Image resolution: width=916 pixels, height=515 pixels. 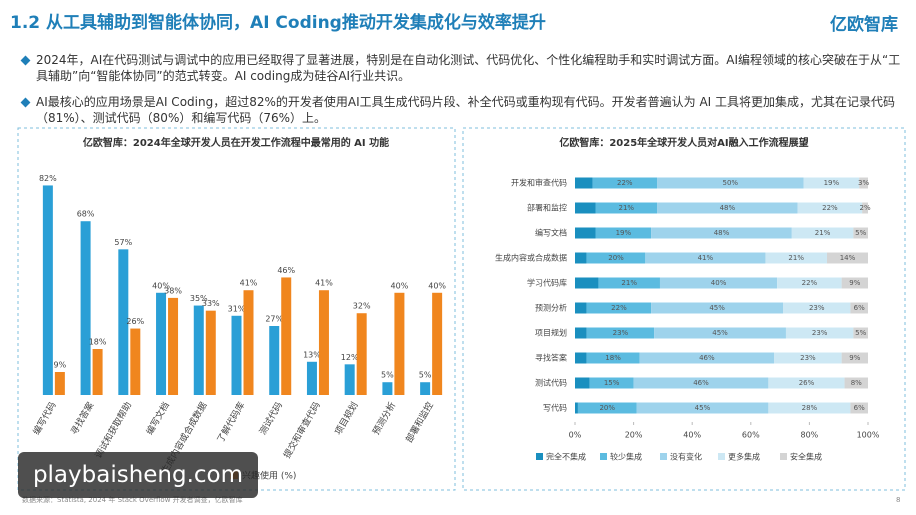 What do you see at coordinates (384, 418) in the screenshot?
I see `x-tick-label: 预测分析` at bounding box center [384, 418].